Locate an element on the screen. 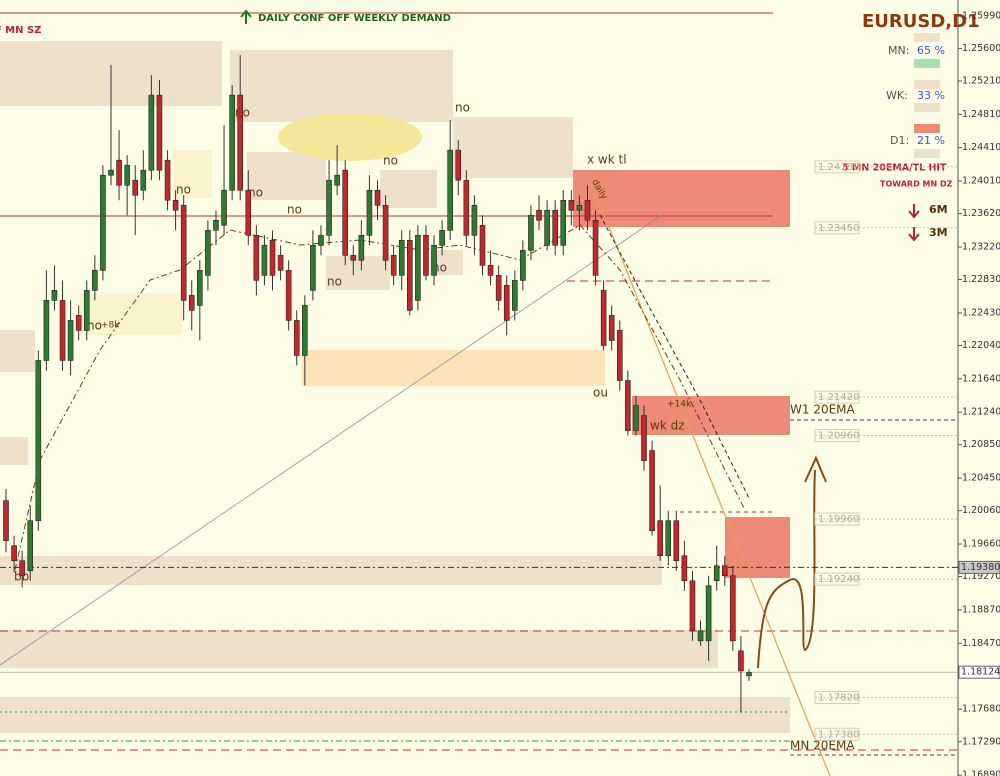 The height and width of the screenshot is (776, 1000). panel-value: 33 % is located at coordinates (931, 95).